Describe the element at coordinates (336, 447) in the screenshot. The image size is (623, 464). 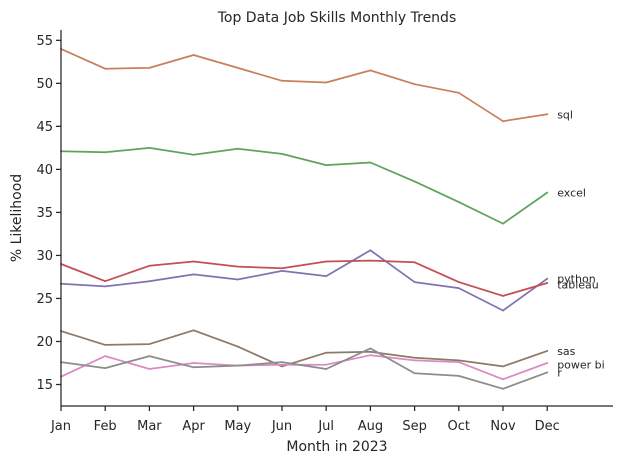
I see `x-axis-label: Month in 2023` at that location.